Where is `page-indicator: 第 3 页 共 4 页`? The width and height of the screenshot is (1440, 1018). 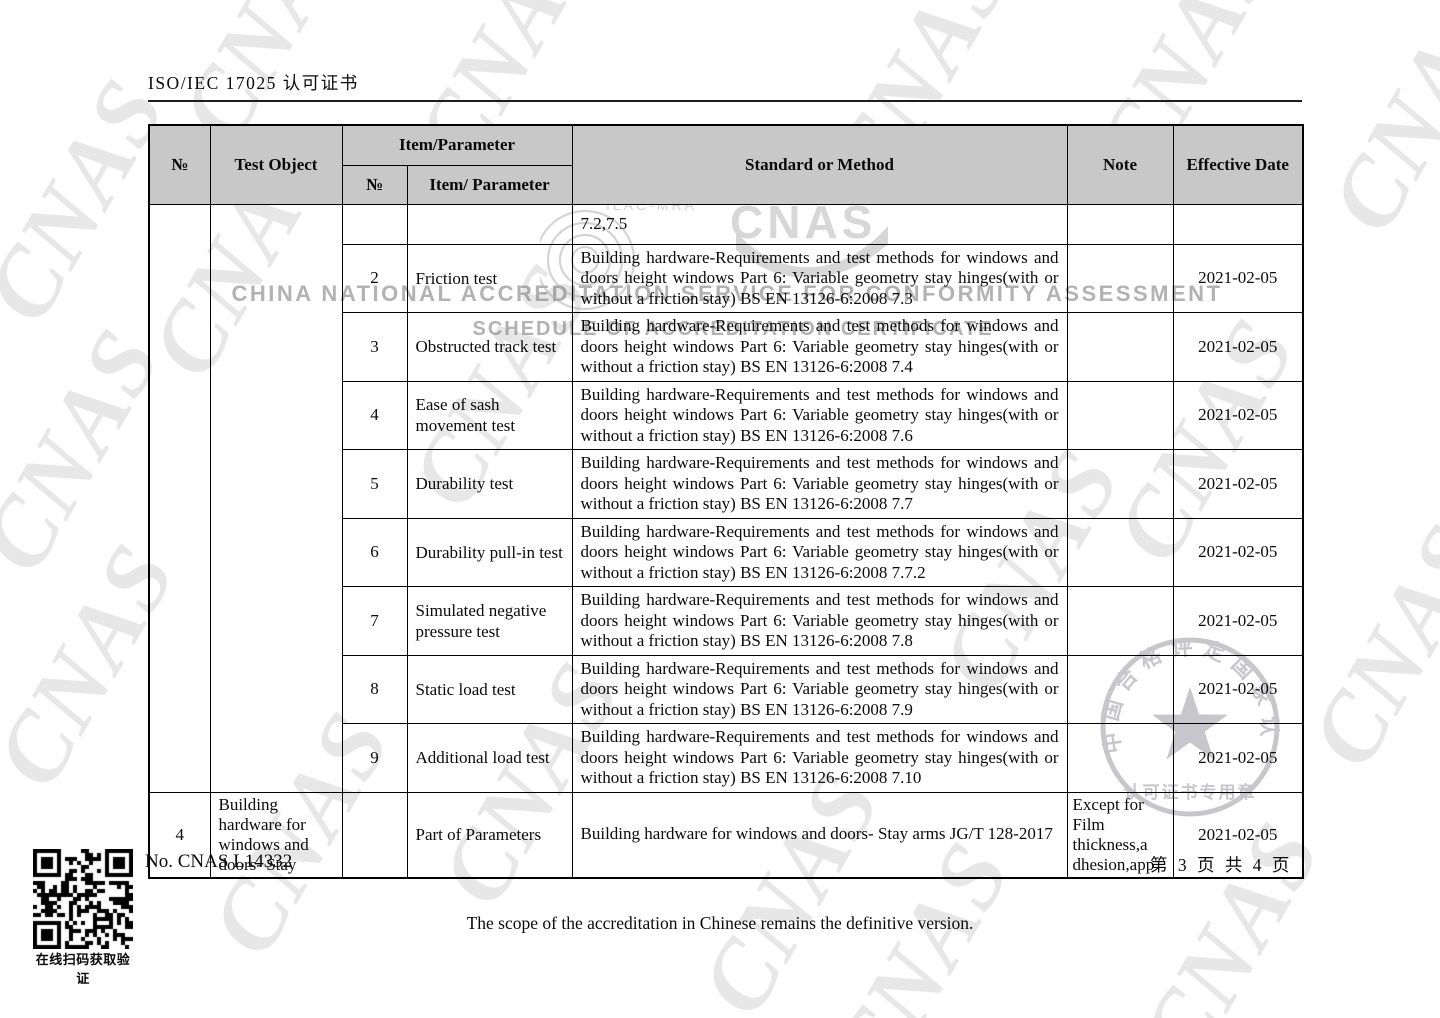 page-indicator: 第 3 页 共 4 页 is located at coordinates (1221, 865).